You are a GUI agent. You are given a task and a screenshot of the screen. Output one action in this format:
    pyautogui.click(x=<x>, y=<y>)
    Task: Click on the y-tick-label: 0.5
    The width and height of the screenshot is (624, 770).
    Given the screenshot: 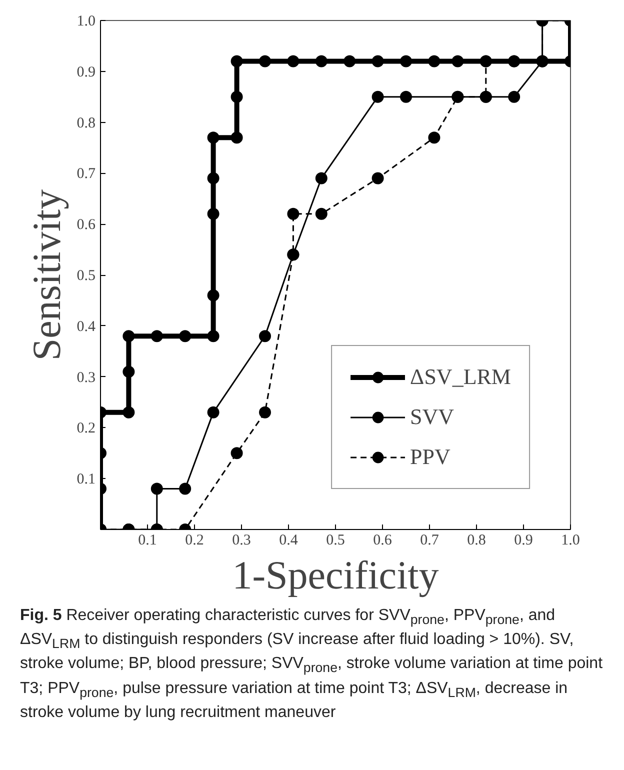 What is the action you would take?
    pyautogui.click(x=86, y=276)
    